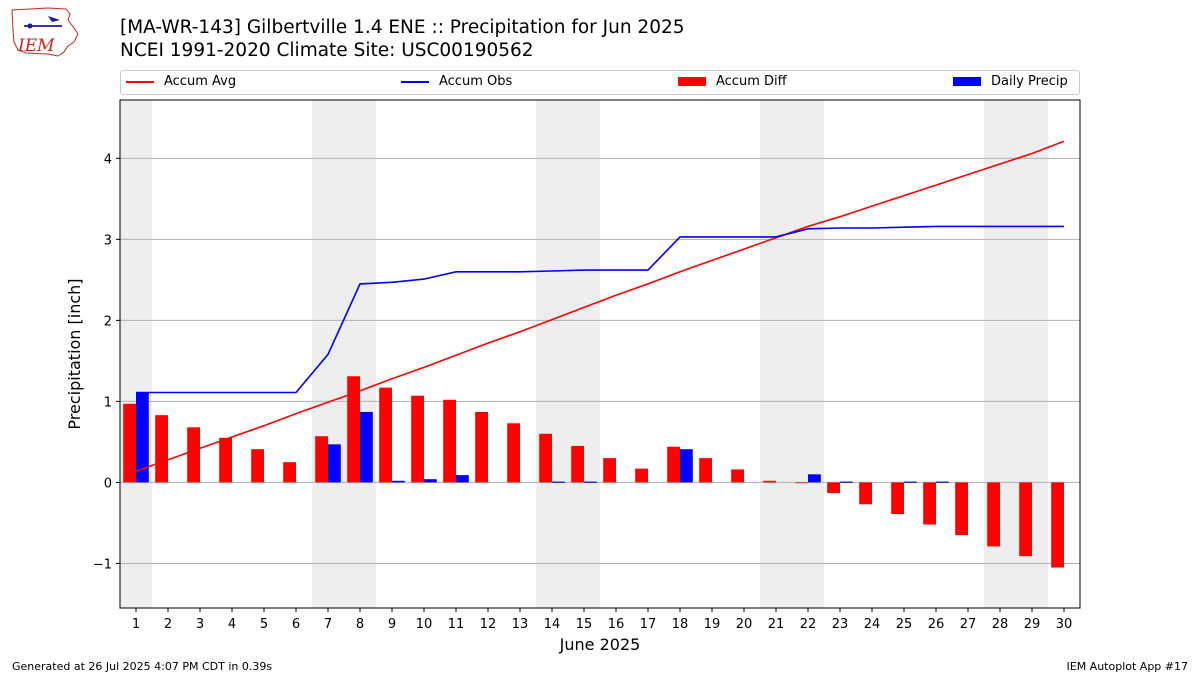  Describe the element at coordinates (415, 81) in the screenshot. I see `legend-swatch-accum-obs` at that location.